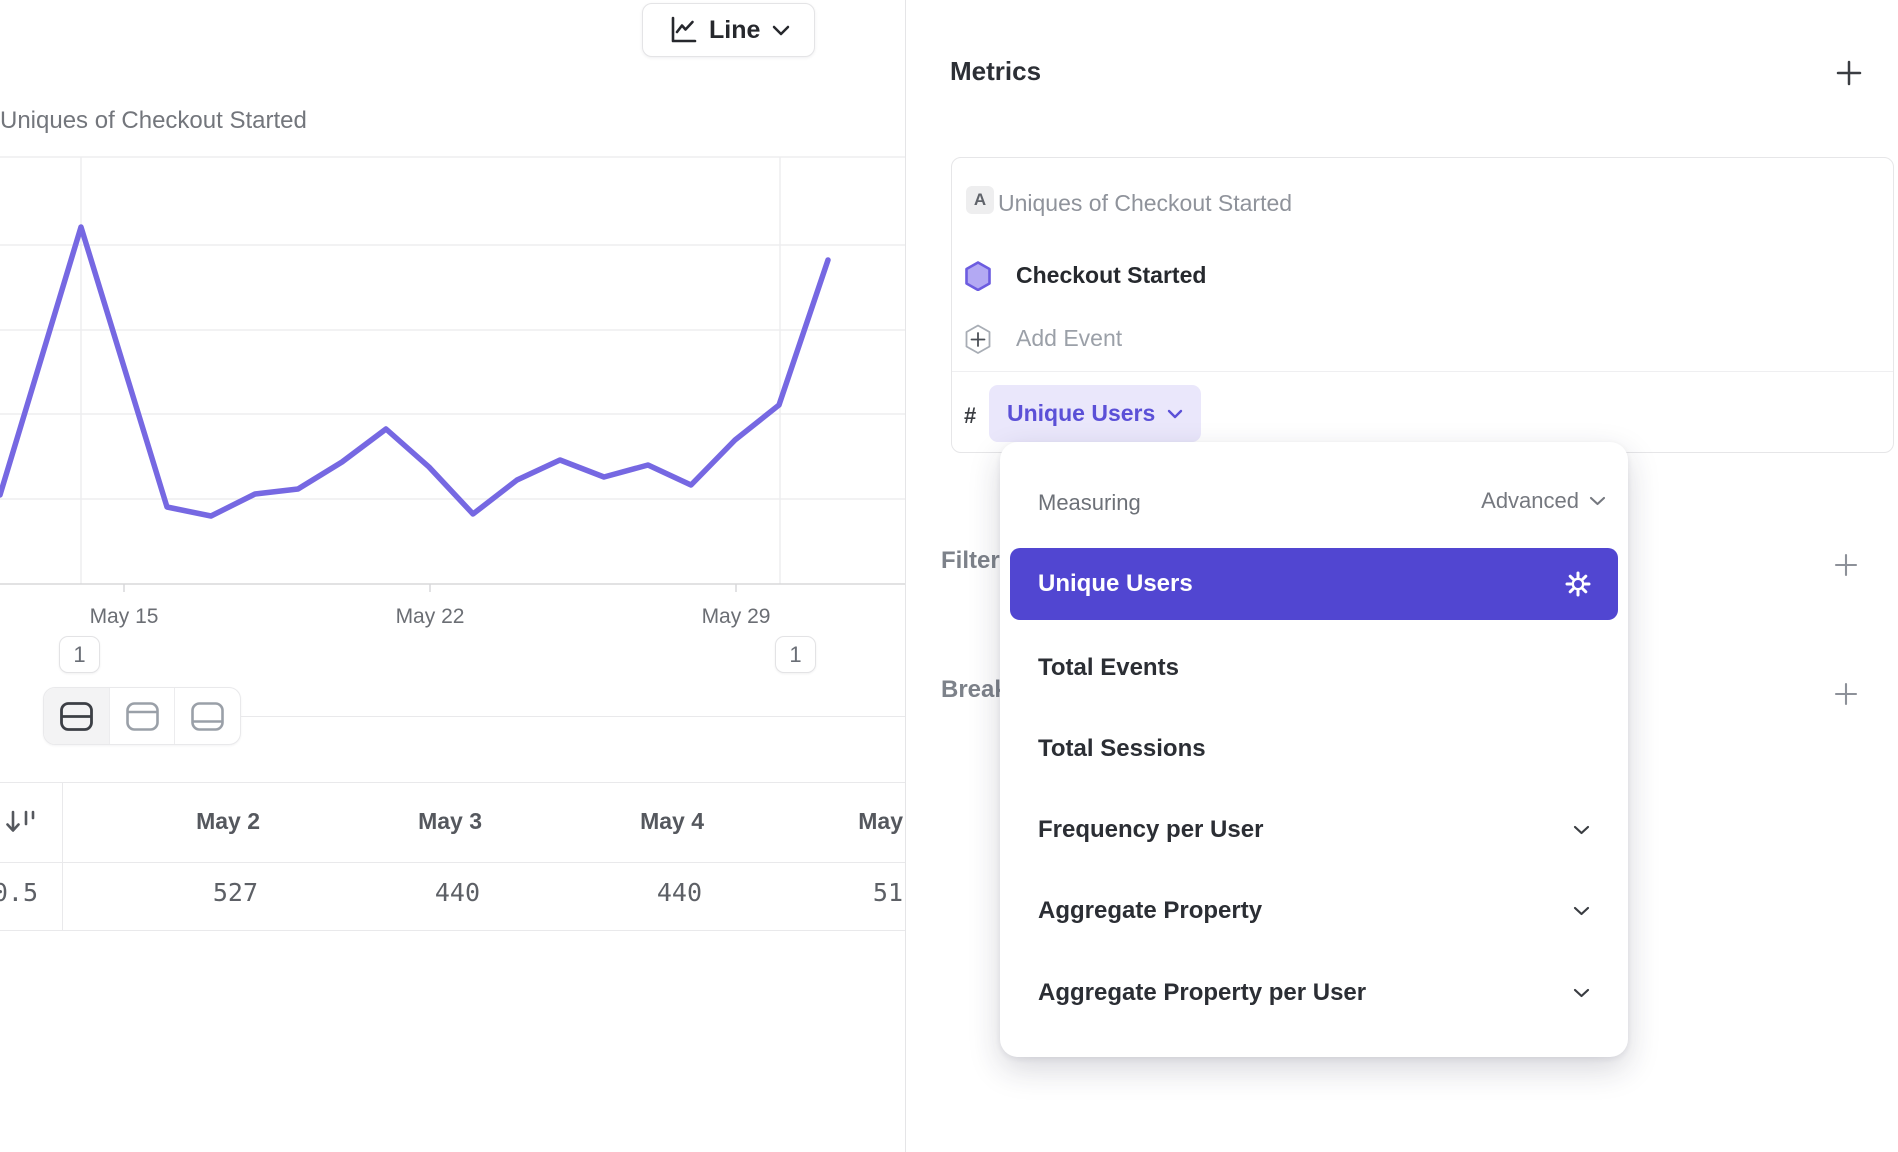 This screenshot has height=1152, width=1898. Describe the element at coordinates (978, 338) in the screenshot. I see `add-event-icon` at that location.